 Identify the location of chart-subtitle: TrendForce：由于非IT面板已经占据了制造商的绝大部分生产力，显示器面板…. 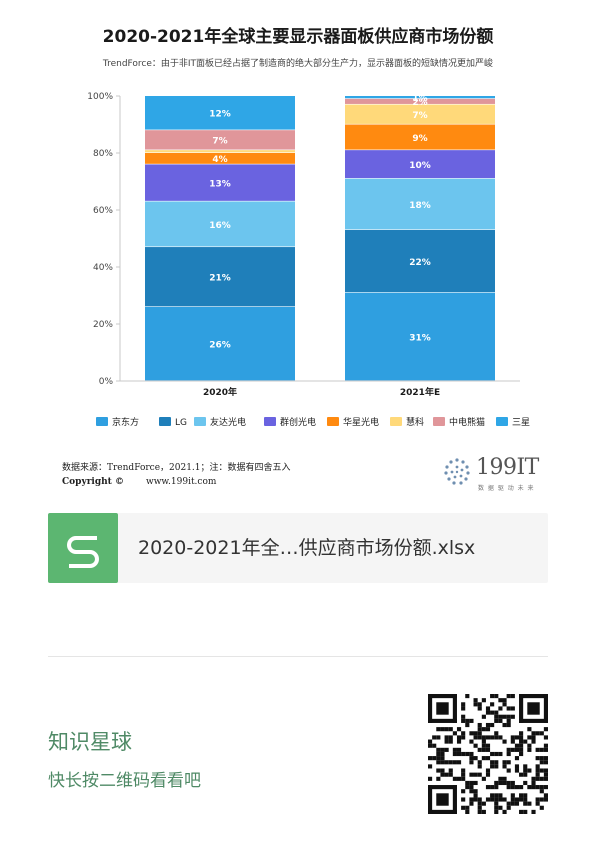
(298, 64).